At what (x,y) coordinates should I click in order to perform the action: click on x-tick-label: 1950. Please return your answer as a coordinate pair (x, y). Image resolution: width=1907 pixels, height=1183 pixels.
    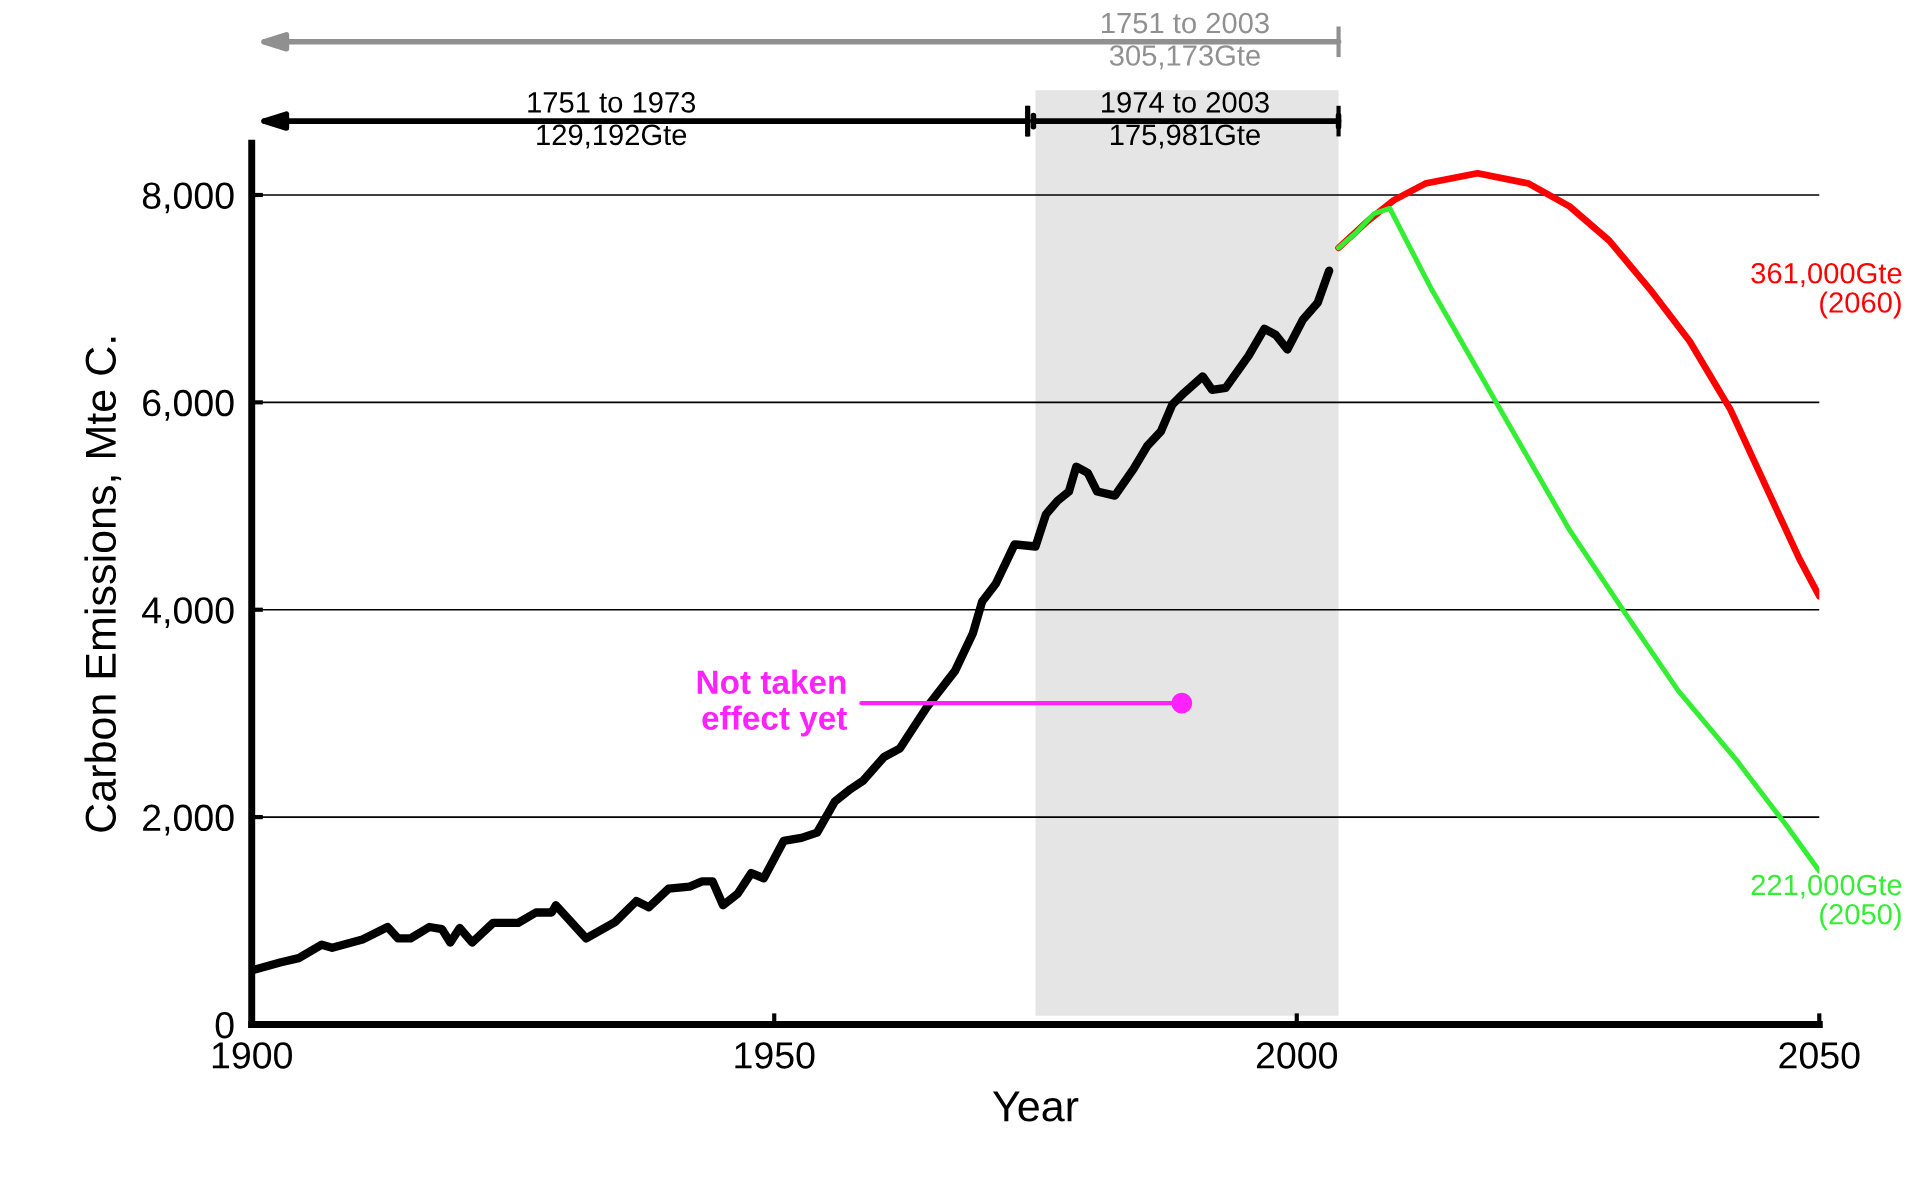
    Looking at the image, I should click on (775, 1055).